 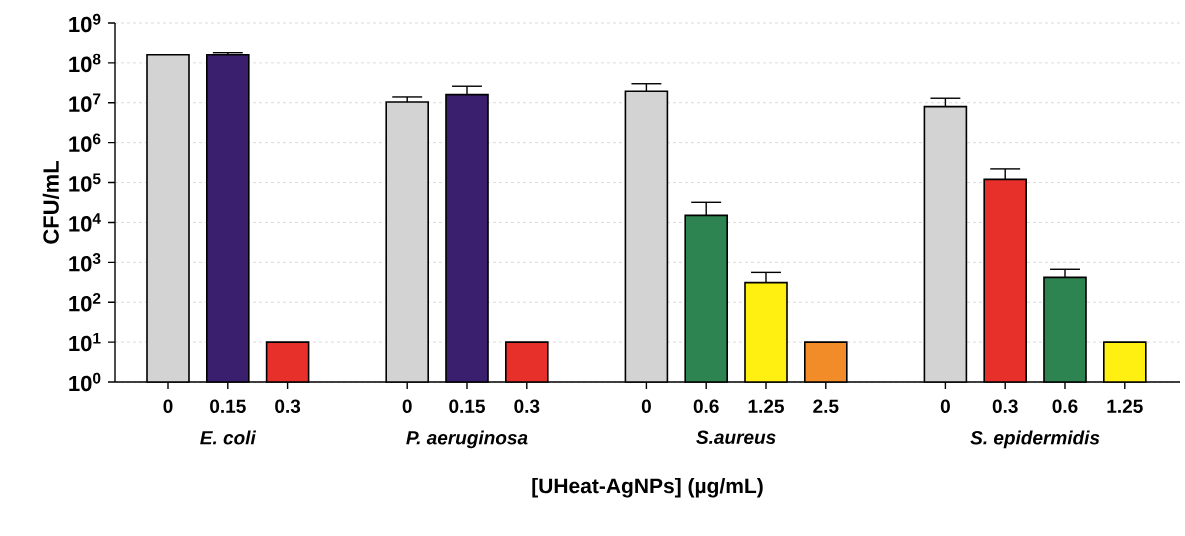 I want to click on text: S. epidermidis, so click(x=1035, y=439).